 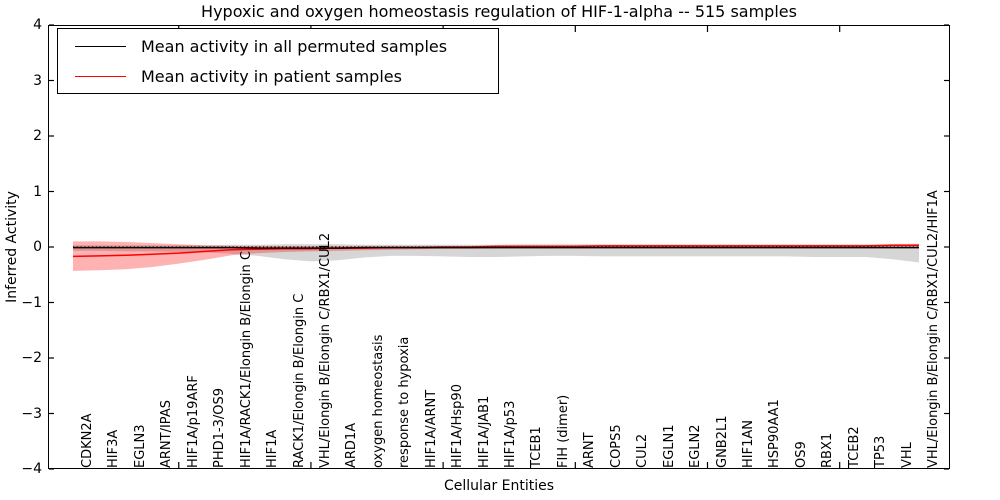 I want to click on x-tick-label: CDKN2A, so click(x=87, y=440).